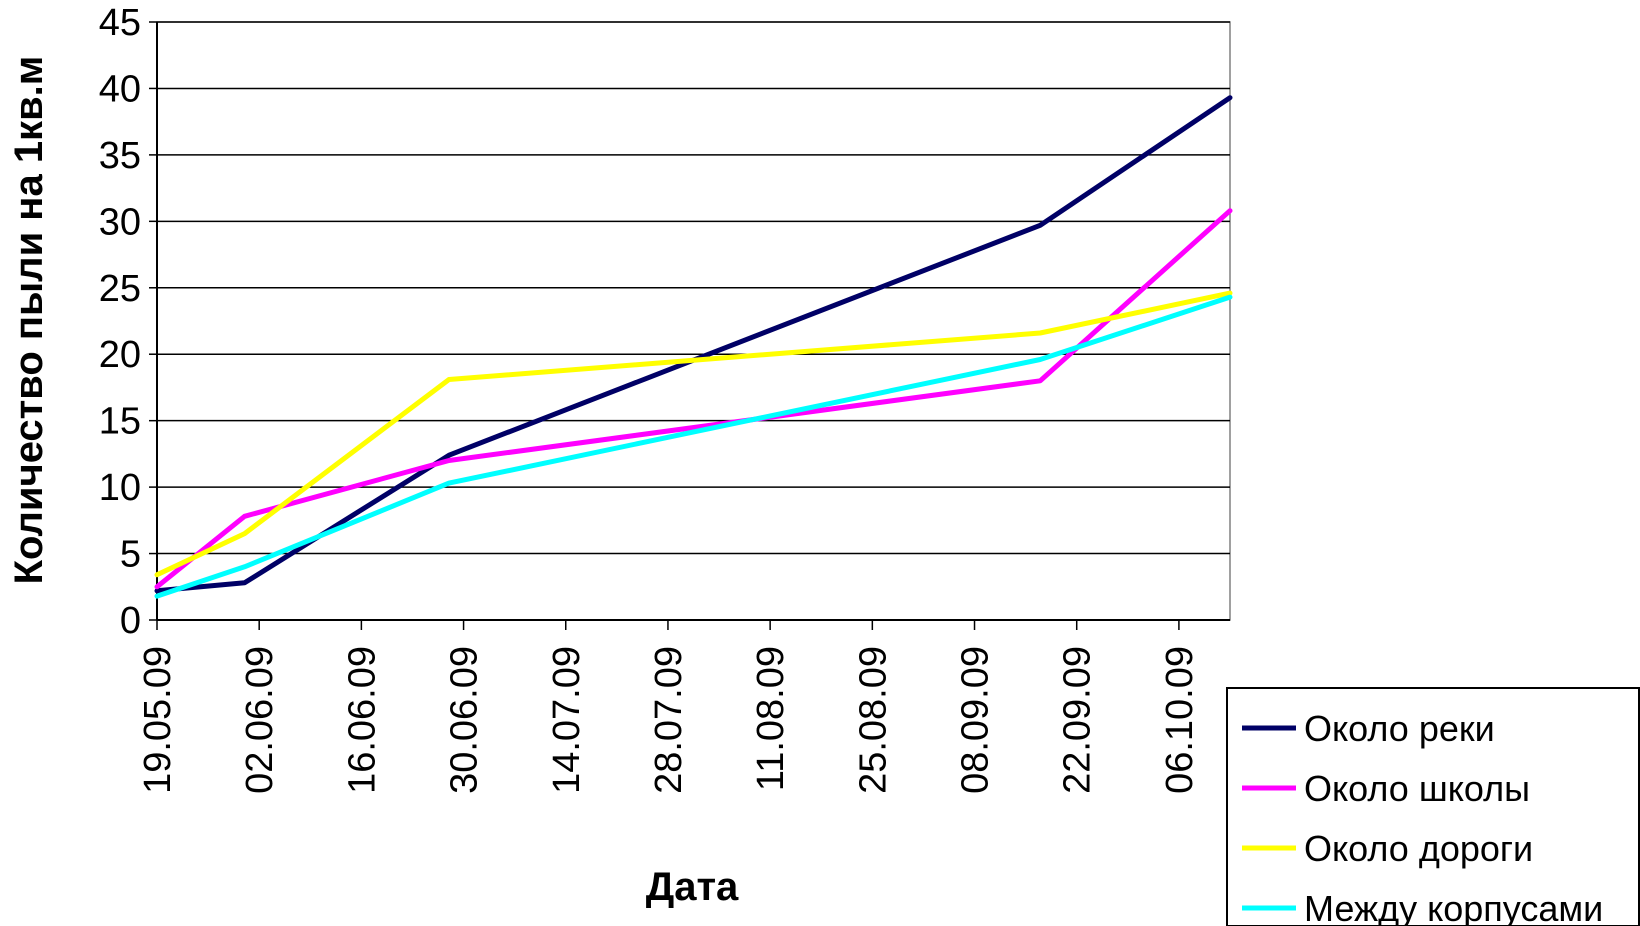 Image resolution: width=1640 pixels, height=926 pixels. I want to click on x-tick-label: 22.09.09, so click(1078, 720).